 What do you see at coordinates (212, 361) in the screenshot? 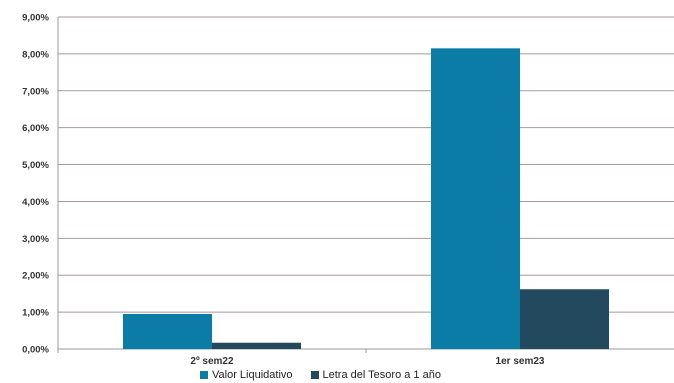
I see `x-category-label: 2º sem22` at bounding box center [212, 361].